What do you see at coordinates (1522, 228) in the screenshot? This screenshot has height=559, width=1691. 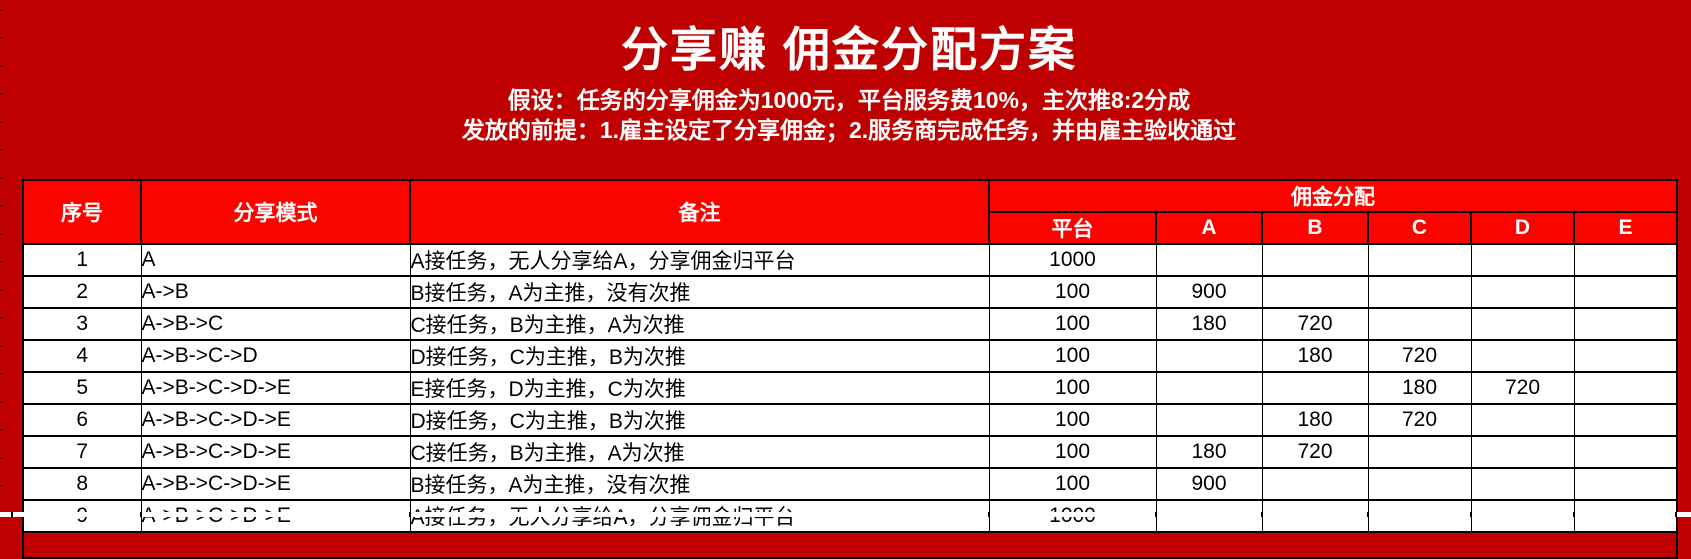 I see `col-header-d: D` at bounding box center [1522, 228].